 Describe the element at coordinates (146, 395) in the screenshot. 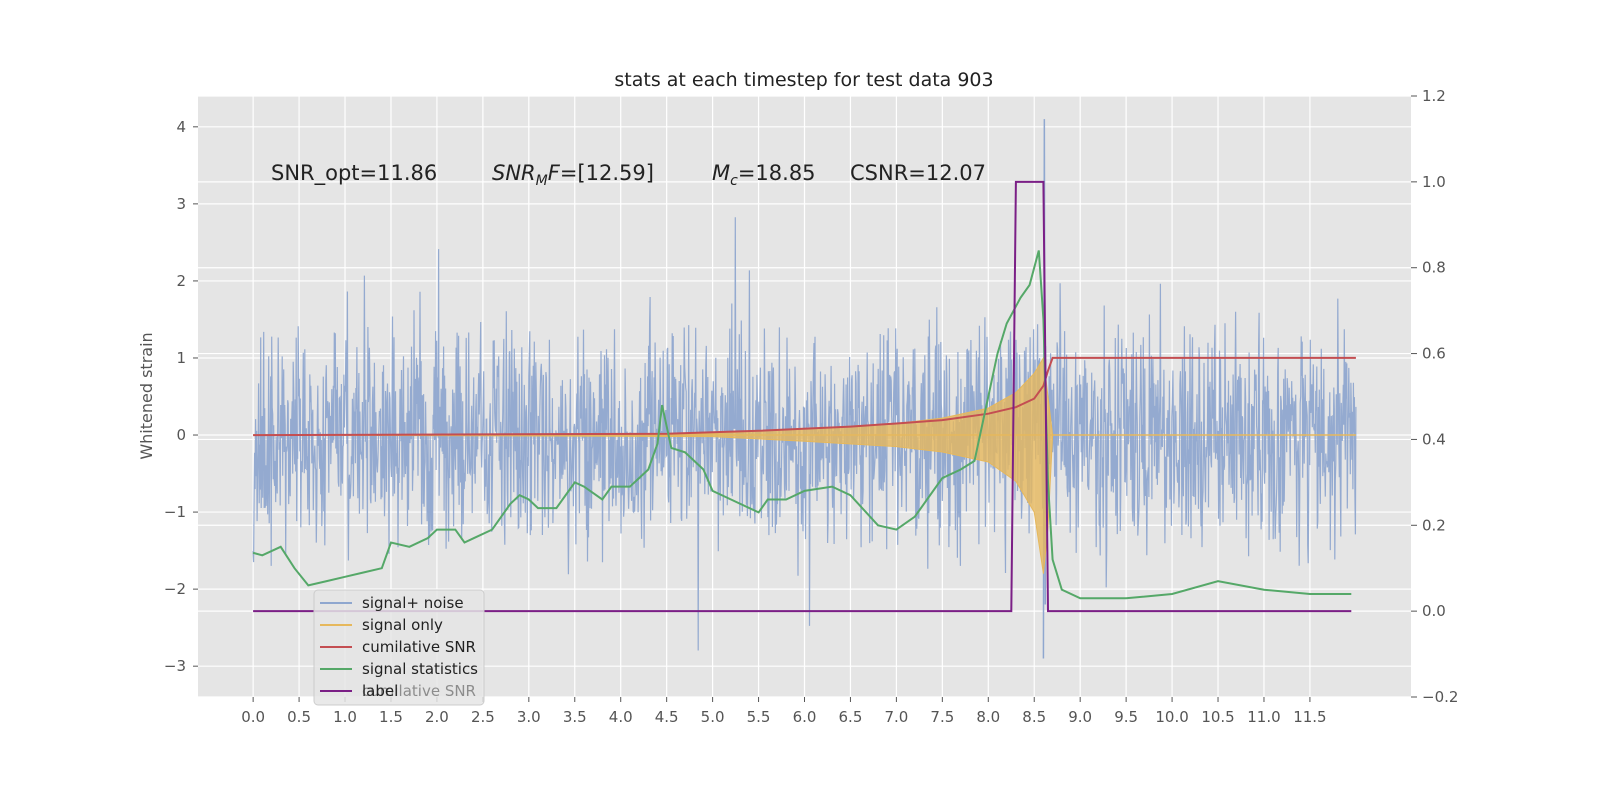

I see `y-axis-label: Whitened strain` at that location.